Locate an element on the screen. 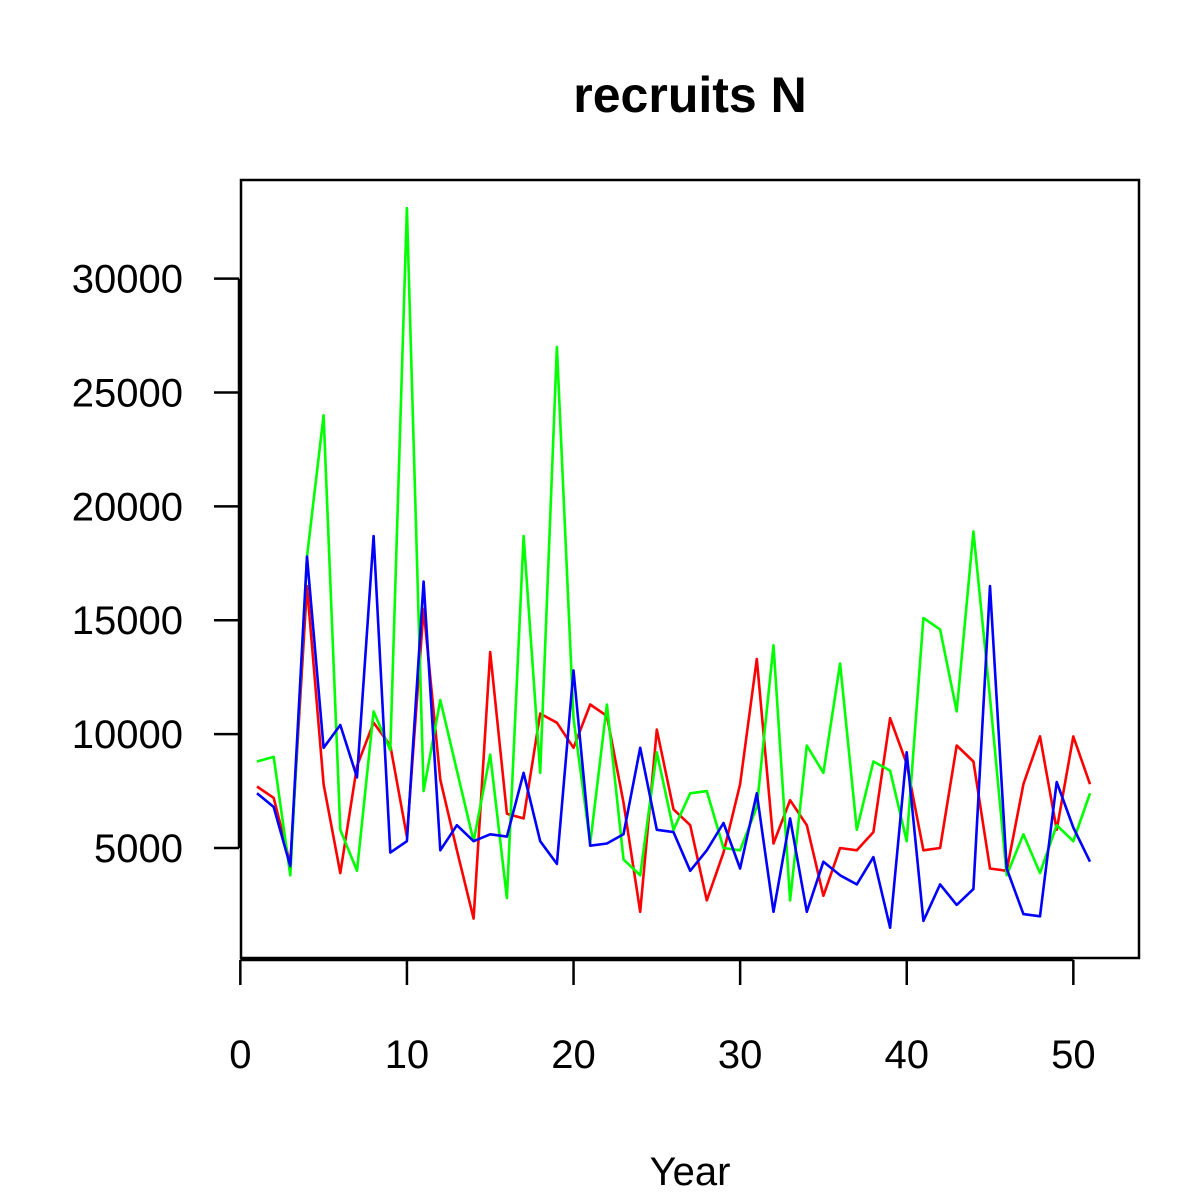 This screenshot has width=1200, height=1200. y-tick-label: 5000 is located at coordinates (138, 849).